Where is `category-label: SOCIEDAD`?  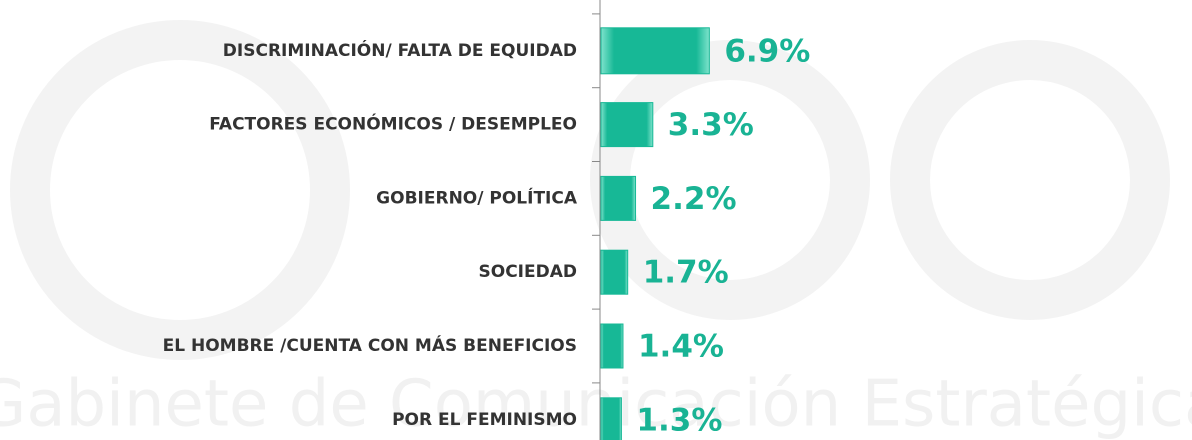
category-label: SOCIEDAD is located at coordinates (528, 272).